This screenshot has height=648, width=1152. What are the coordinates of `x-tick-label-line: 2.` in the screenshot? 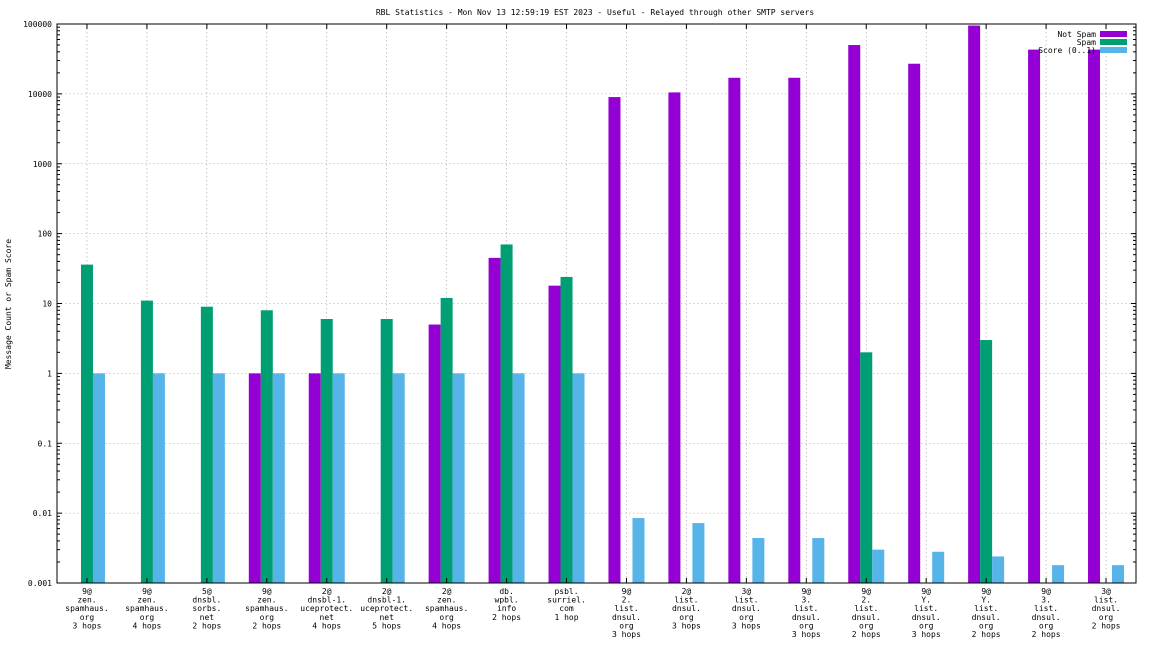 It's located at (866, 600).